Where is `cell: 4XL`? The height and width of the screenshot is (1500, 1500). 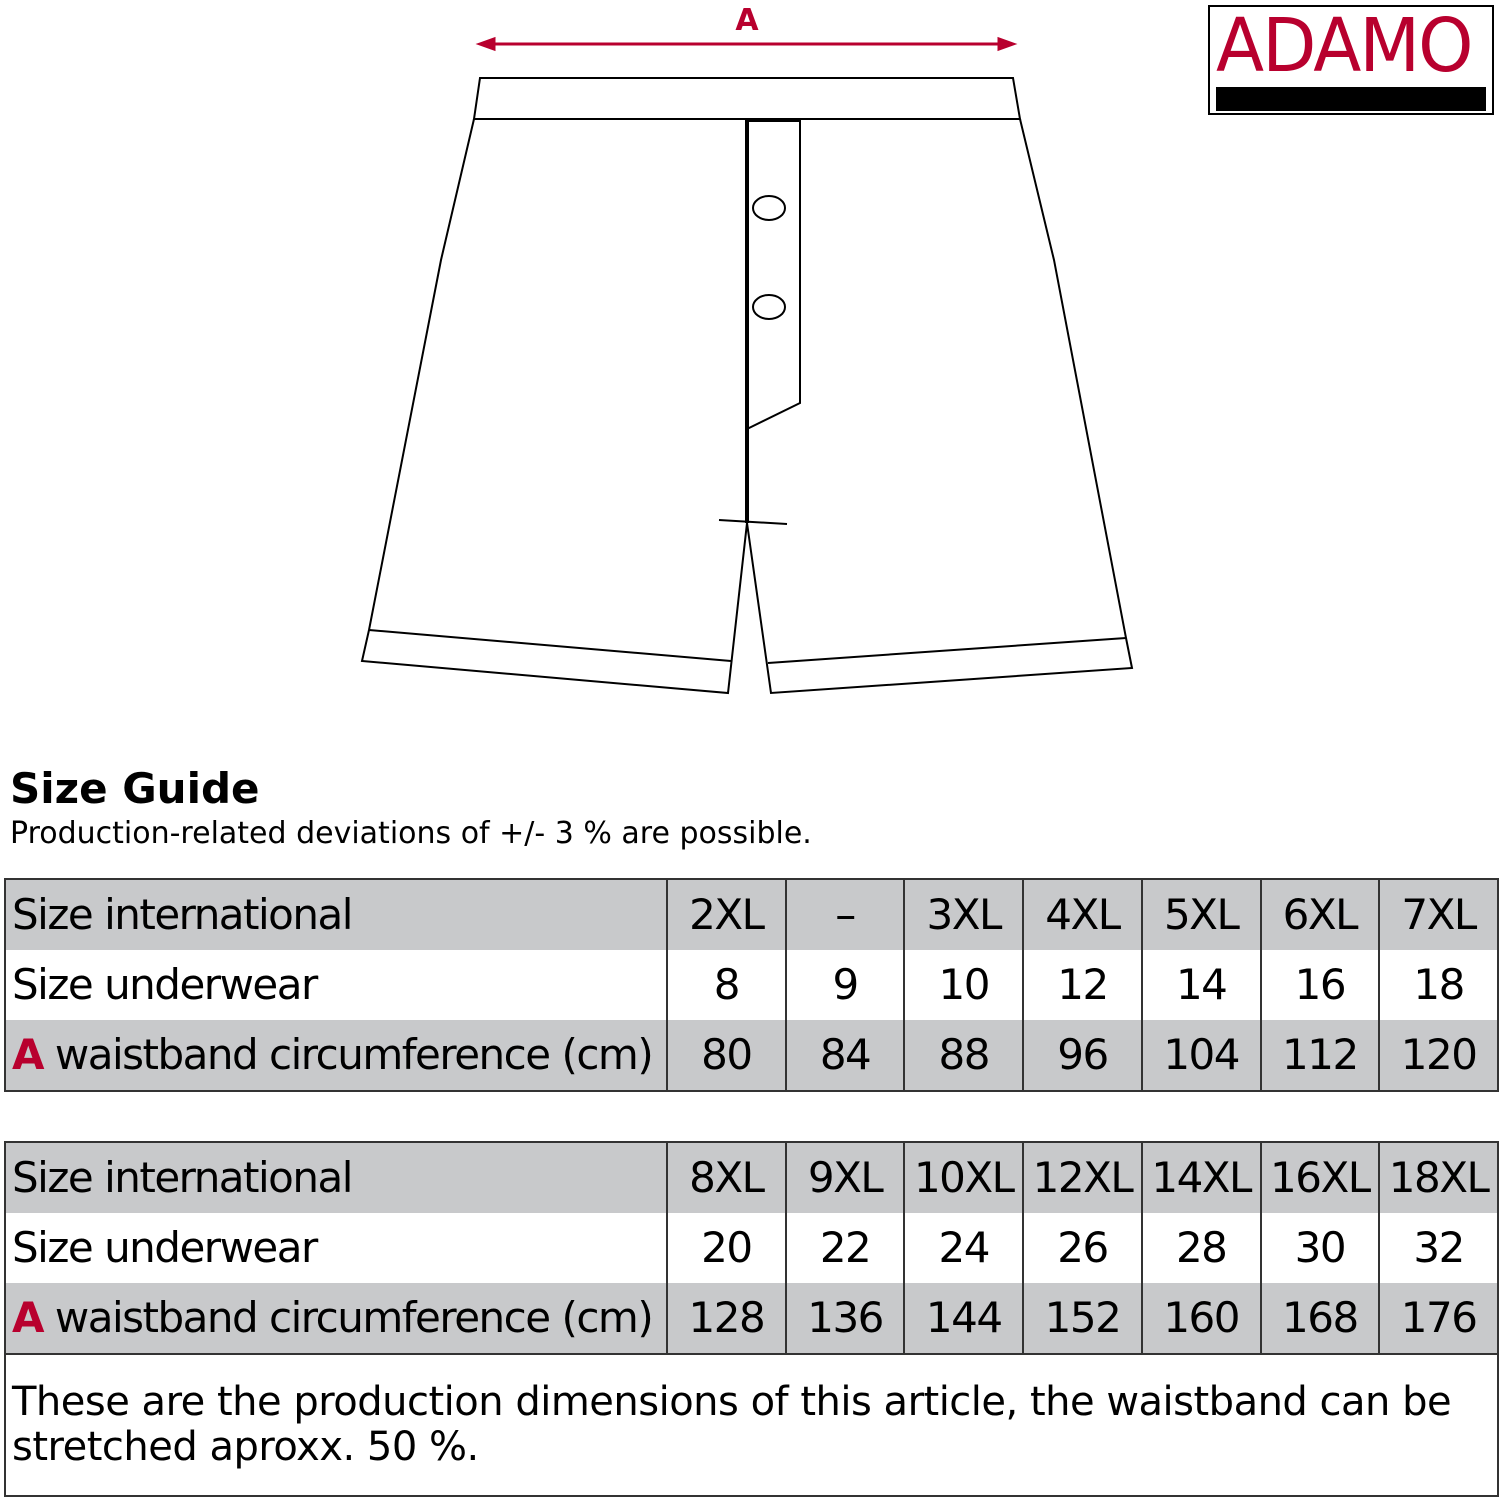 cell: 4XL is located at coordinates (1082, 914).